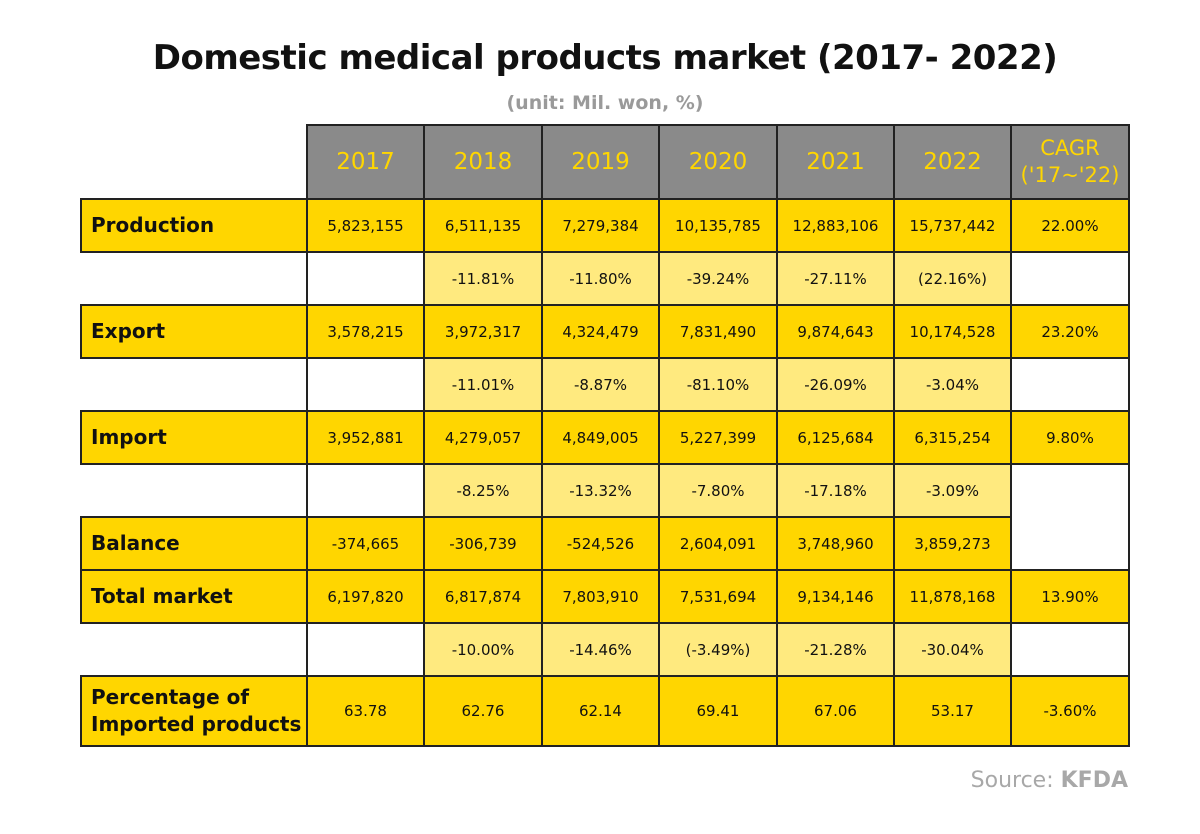 This screenshot has height=834, width=1200. I want to click on value-cell: 10,135,785, so click(718, 225).